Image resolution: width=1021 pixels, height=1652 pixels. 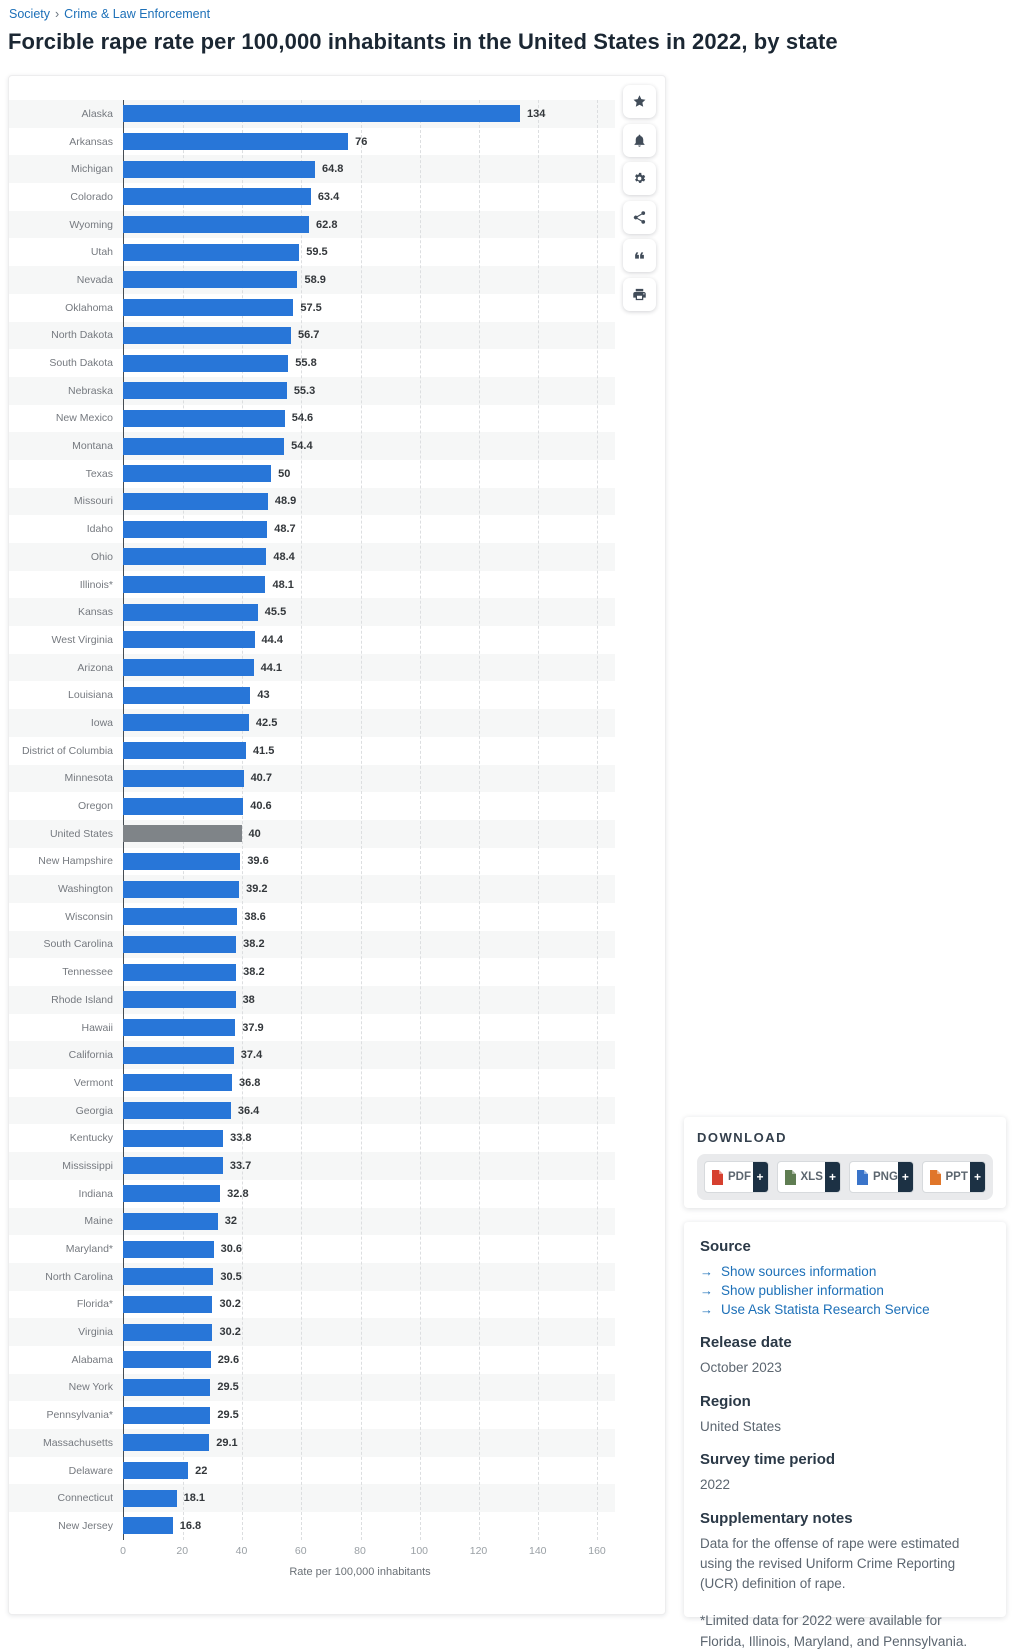 What do you see at coordinates (271, 667) in the screenshot?
I see `value-label: 44.1` at bounding box center [271, 667].